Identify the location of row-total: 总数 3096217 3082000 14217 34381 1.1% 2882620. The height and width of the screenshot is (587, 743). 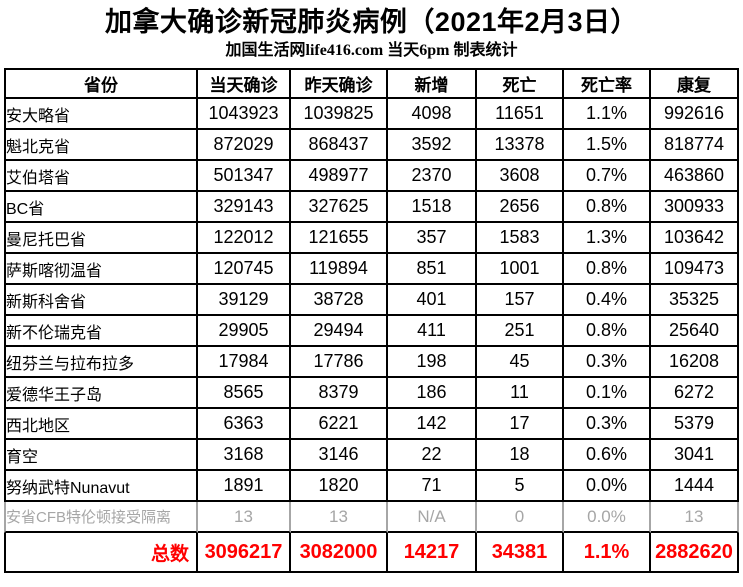
(371, 553).